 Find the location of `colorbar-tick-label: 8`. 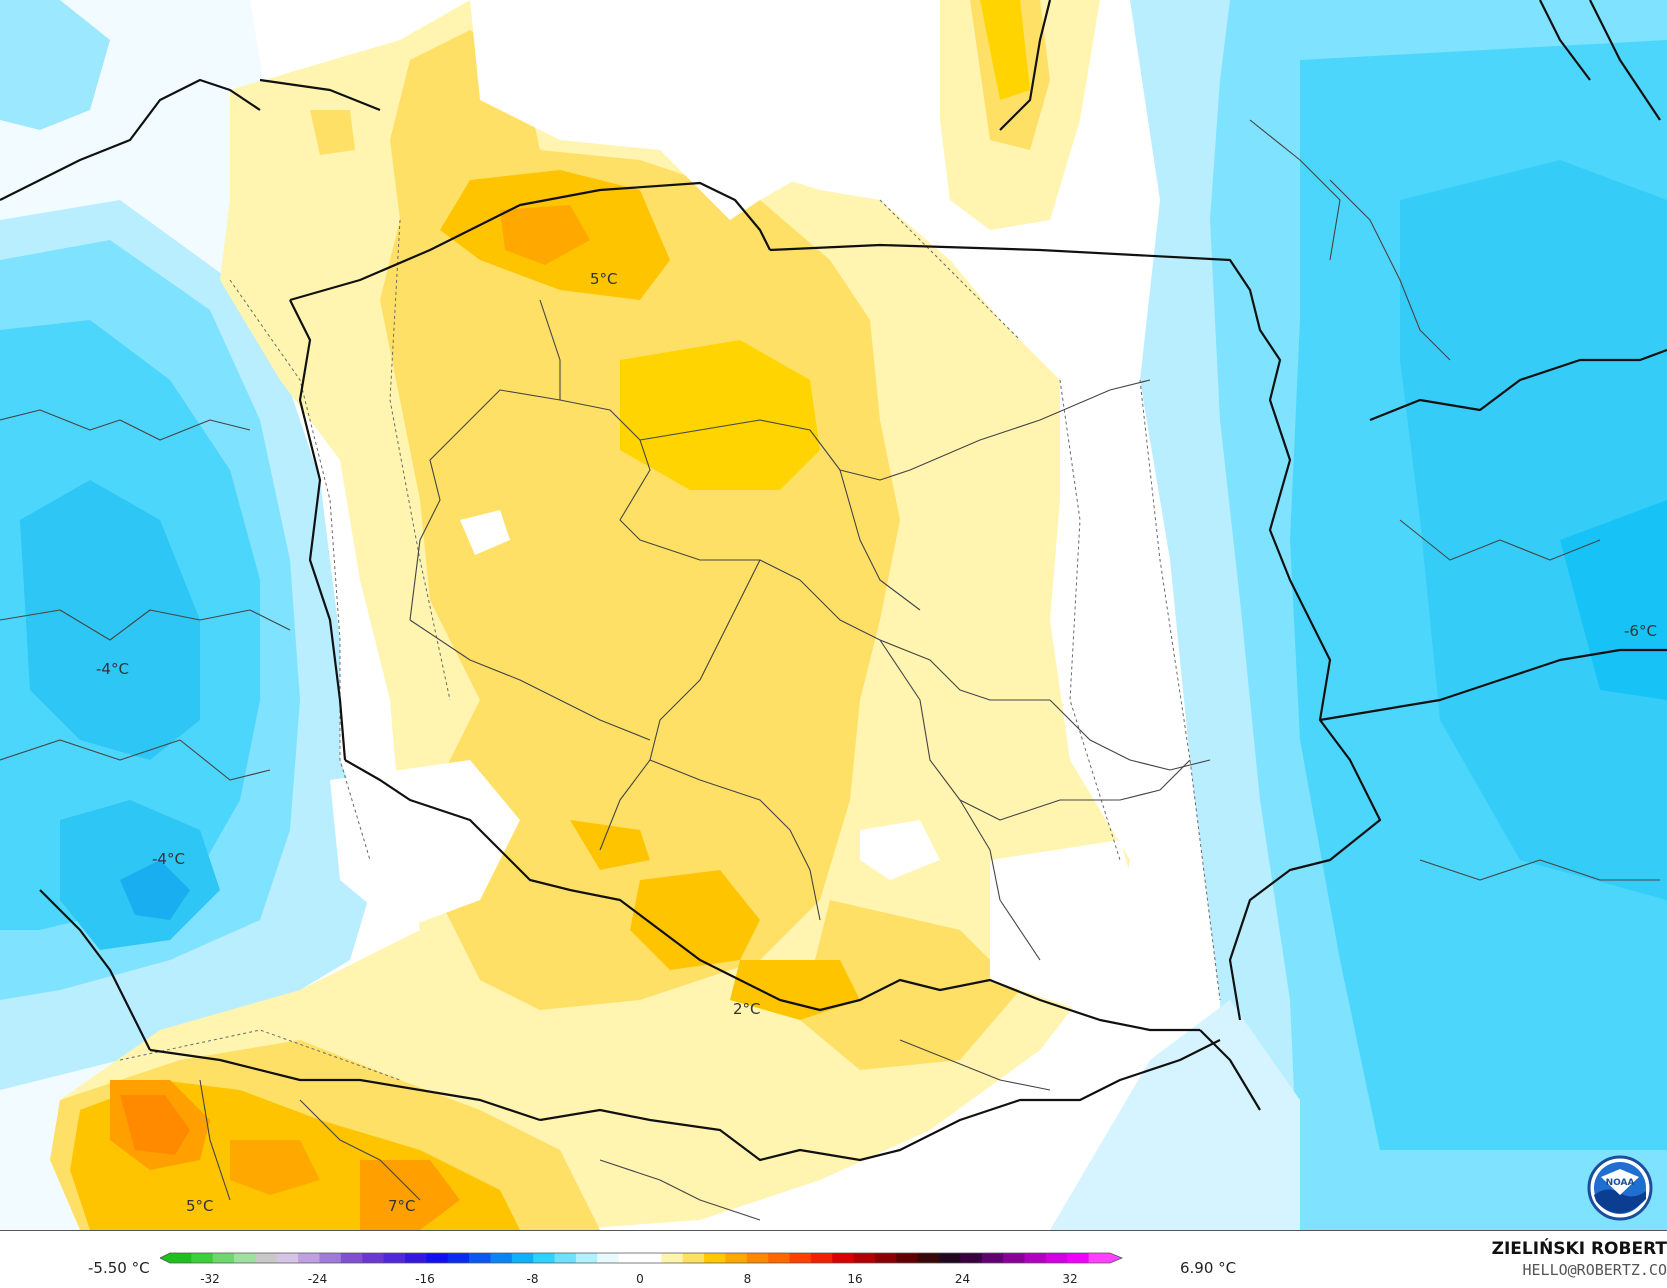

colorbar-tick-label: 8 is located at coordinates (748, 1278).